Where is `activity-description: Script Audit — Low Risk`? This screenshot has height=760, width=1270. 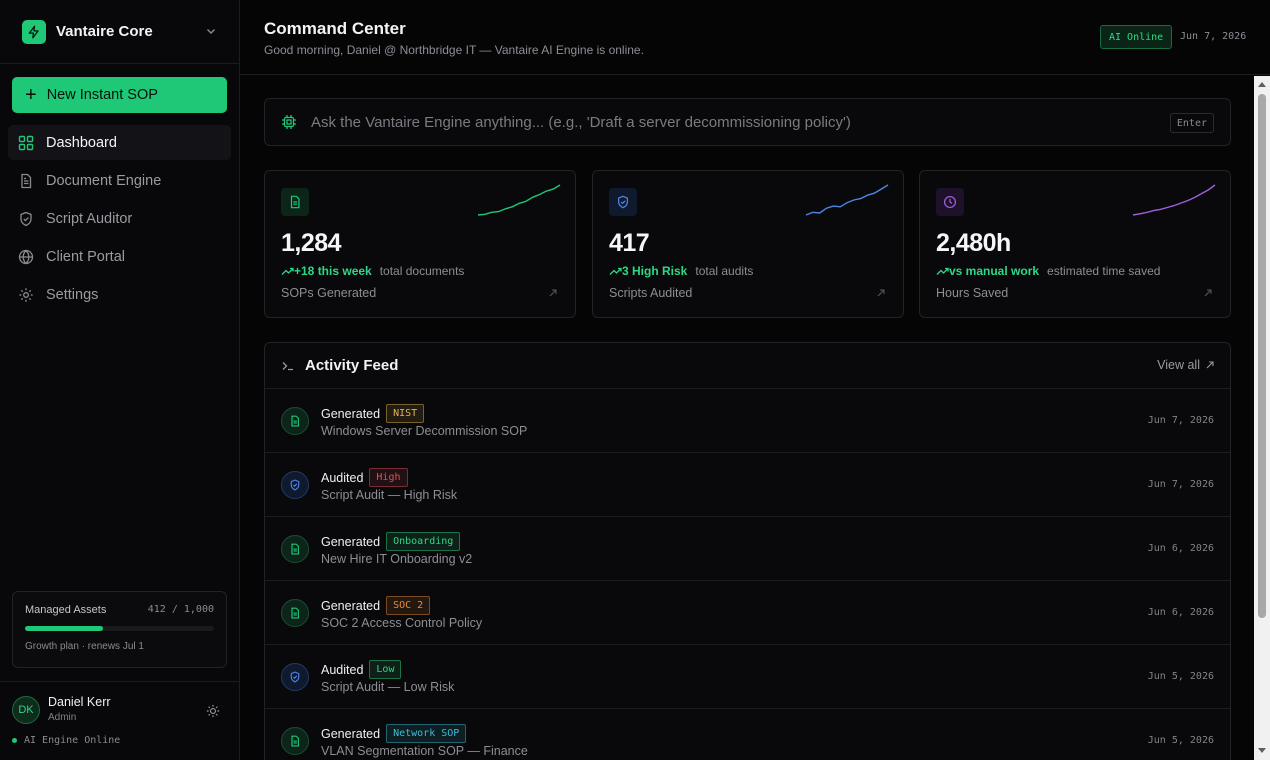 activity-description: Script Audit — Low Risk is located at coordinates (388, 687).